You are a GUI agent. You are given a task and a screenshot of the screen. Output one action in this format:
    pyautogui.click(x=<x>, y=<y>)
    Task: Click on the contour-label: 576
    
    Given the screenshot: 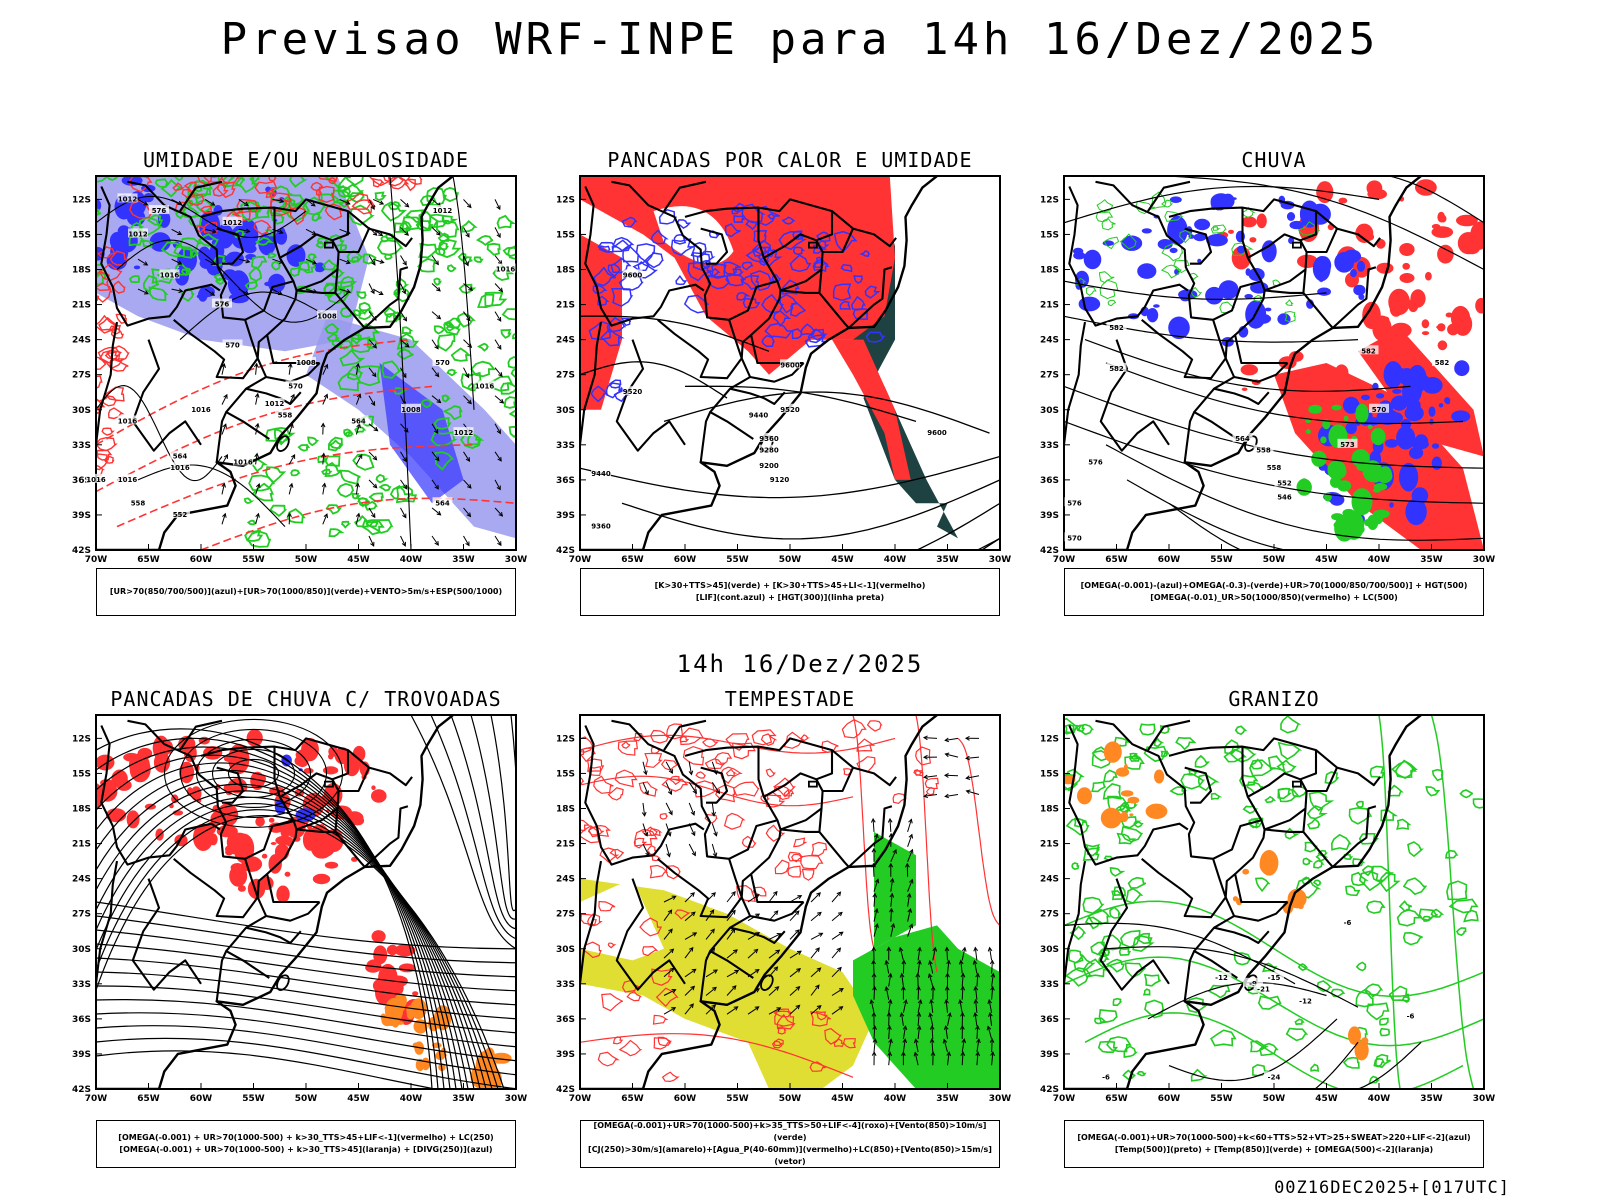 What is the action you would take?
    pyautogui.click(x=222, y=305)
    